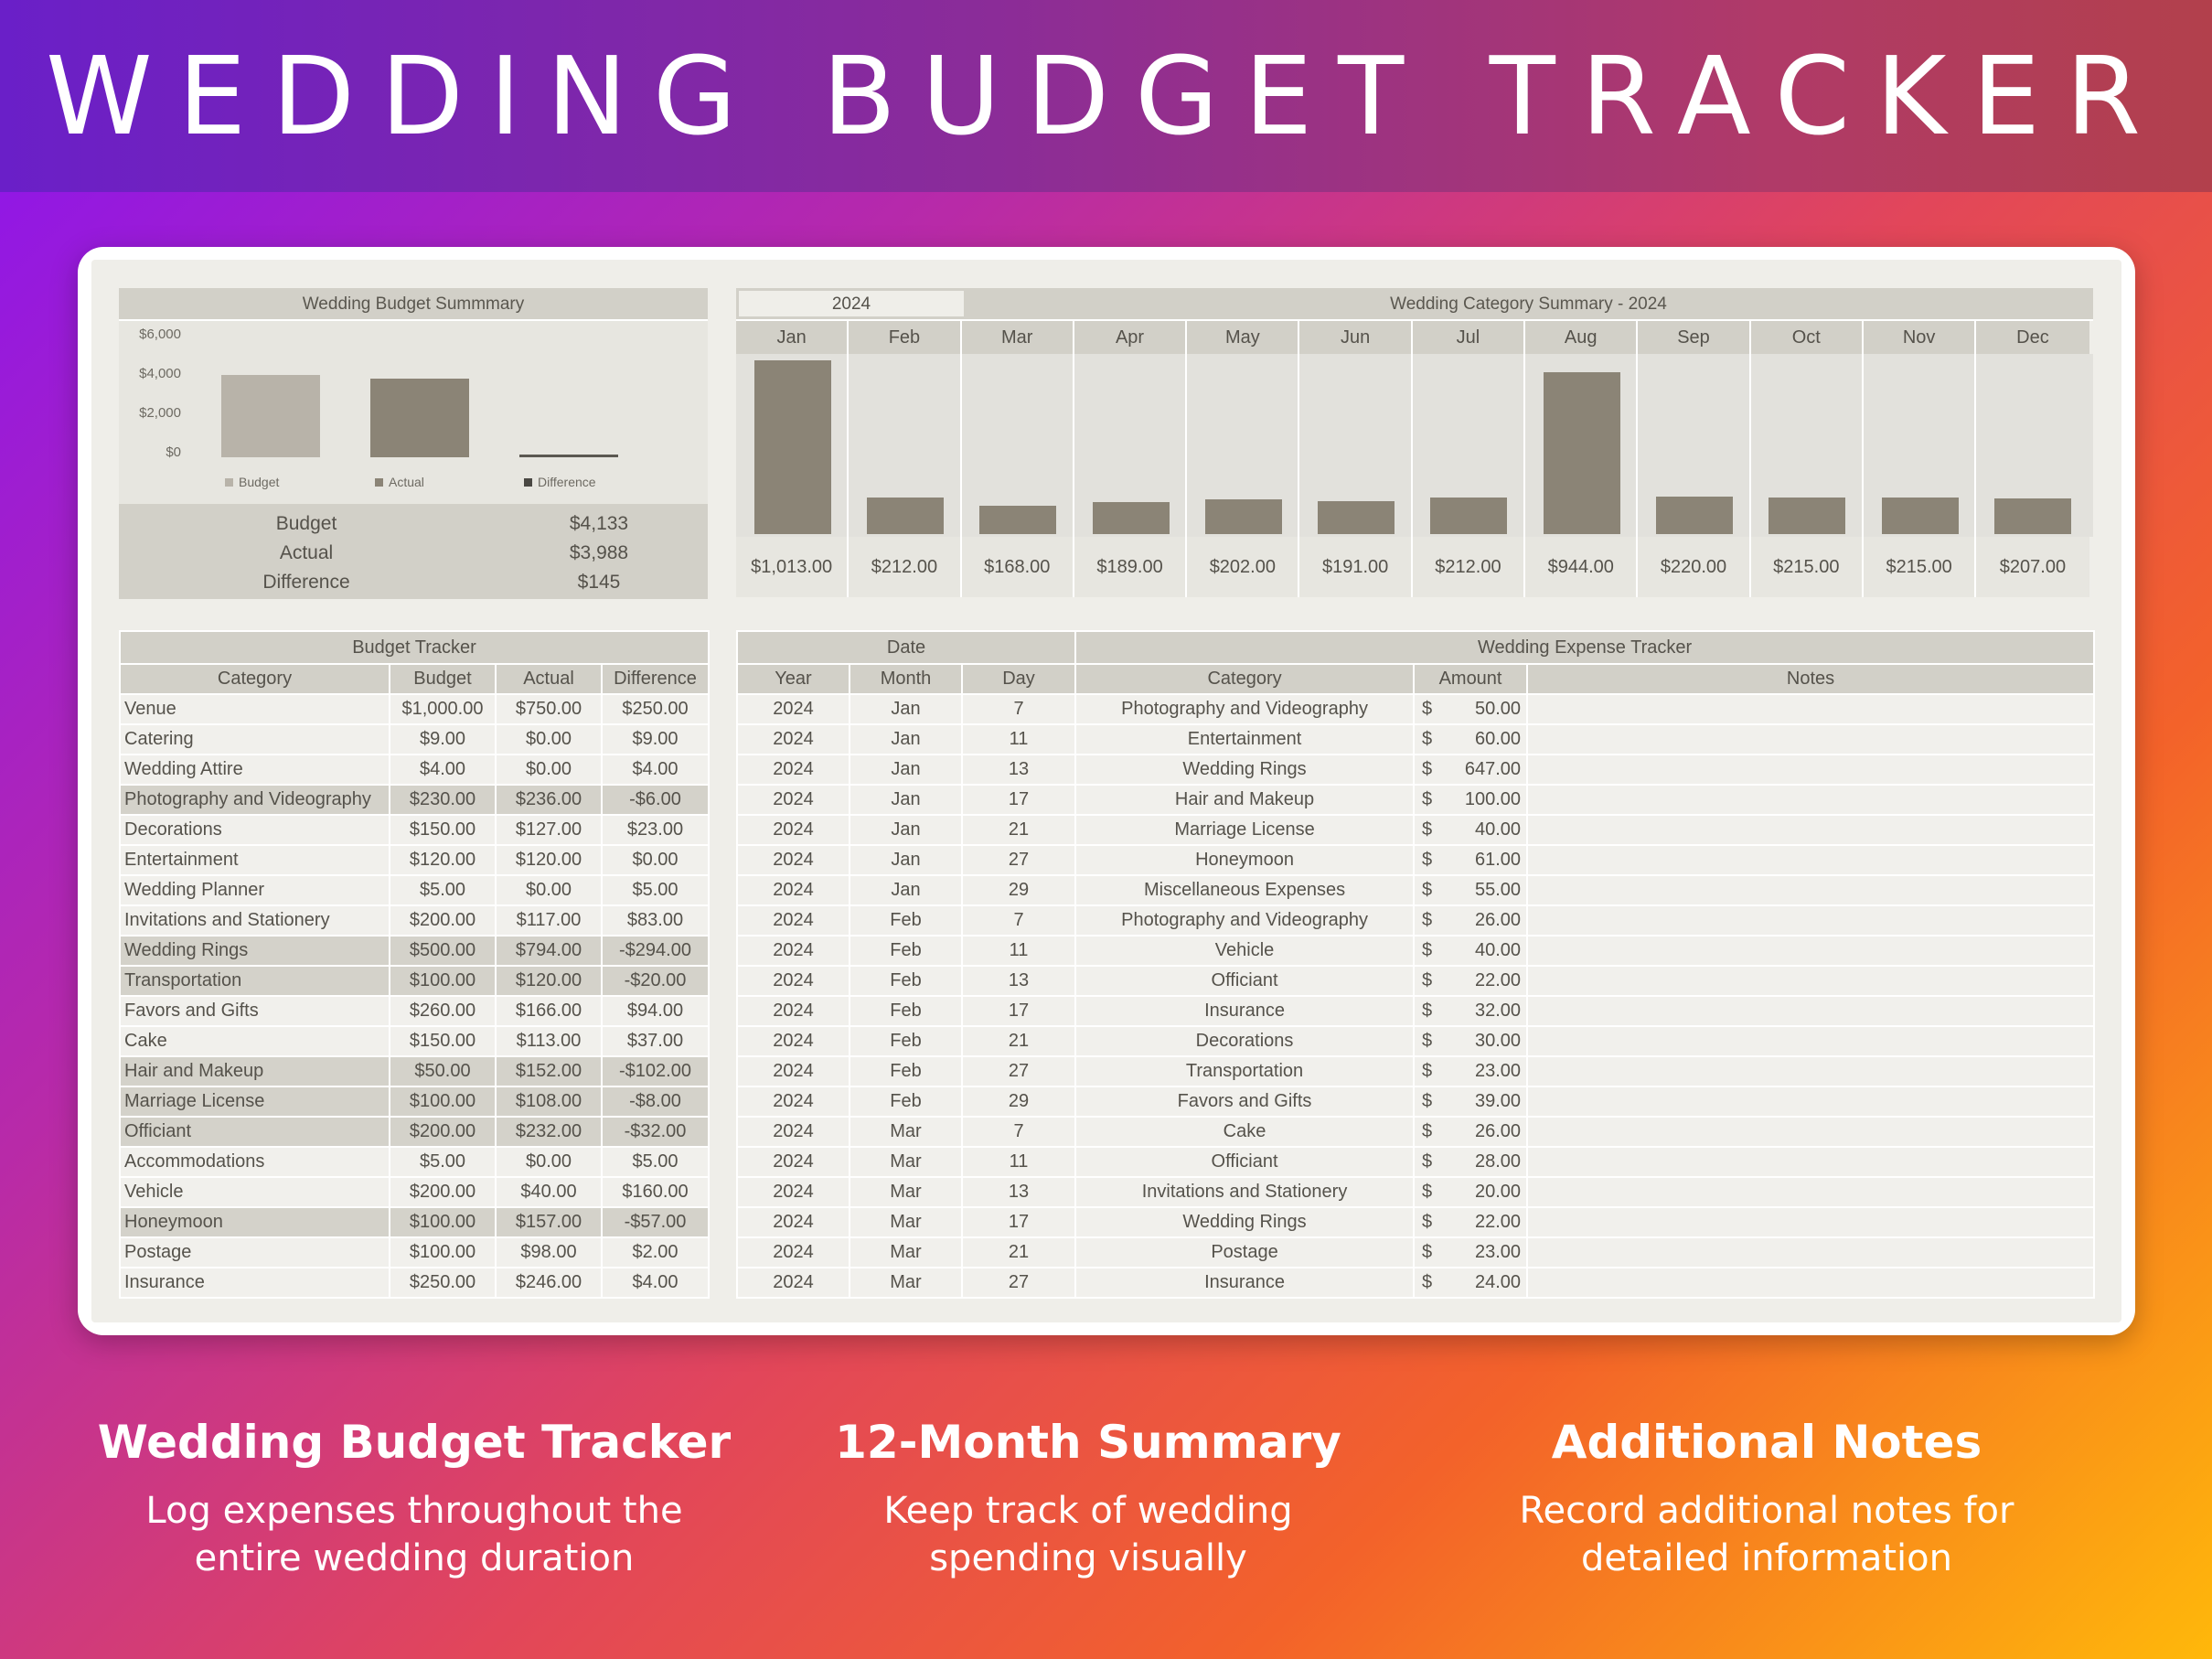 The image size is (2212, 1659). Describe the element at coordinates (1471, 1102) in the screenshot. I see `amount-cell: $39.00` at that location.